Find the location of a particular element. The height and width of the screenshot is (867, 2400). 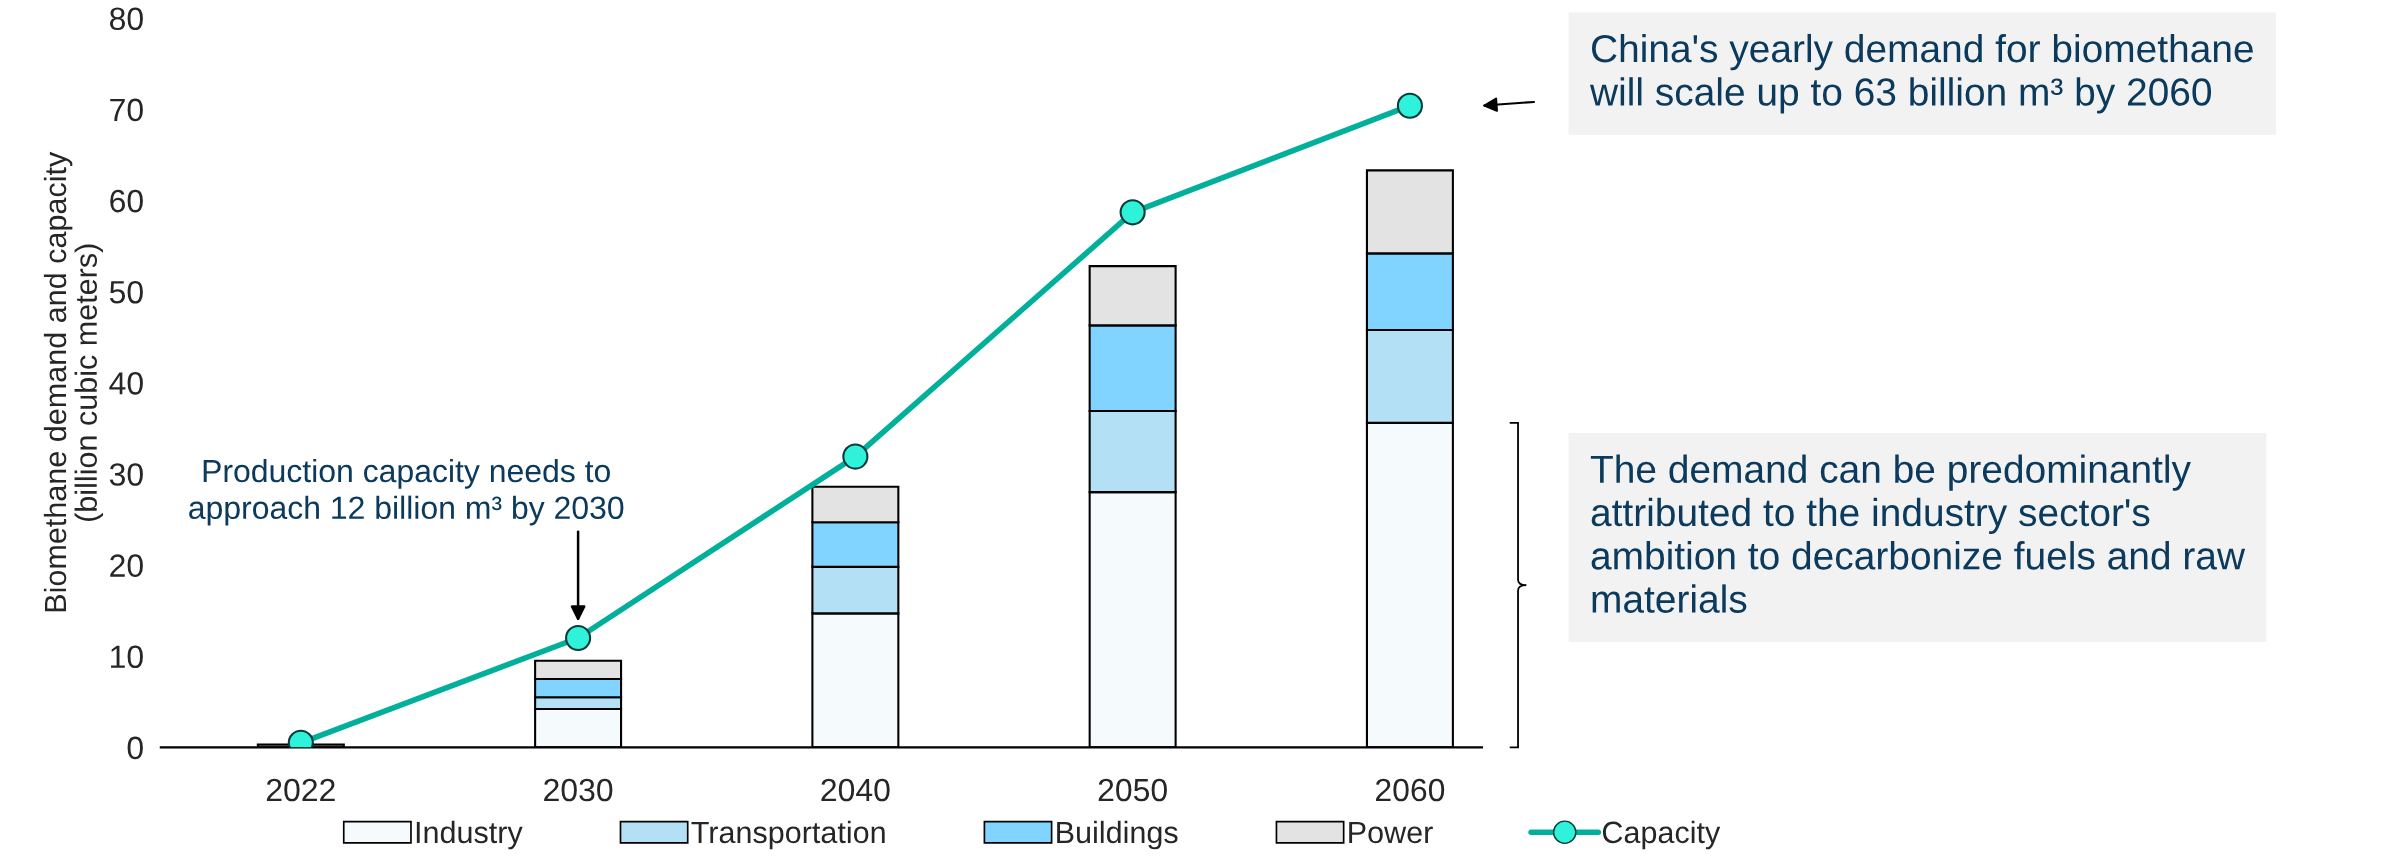

y-tick-label: 70 is located at coordinates (126, 110).